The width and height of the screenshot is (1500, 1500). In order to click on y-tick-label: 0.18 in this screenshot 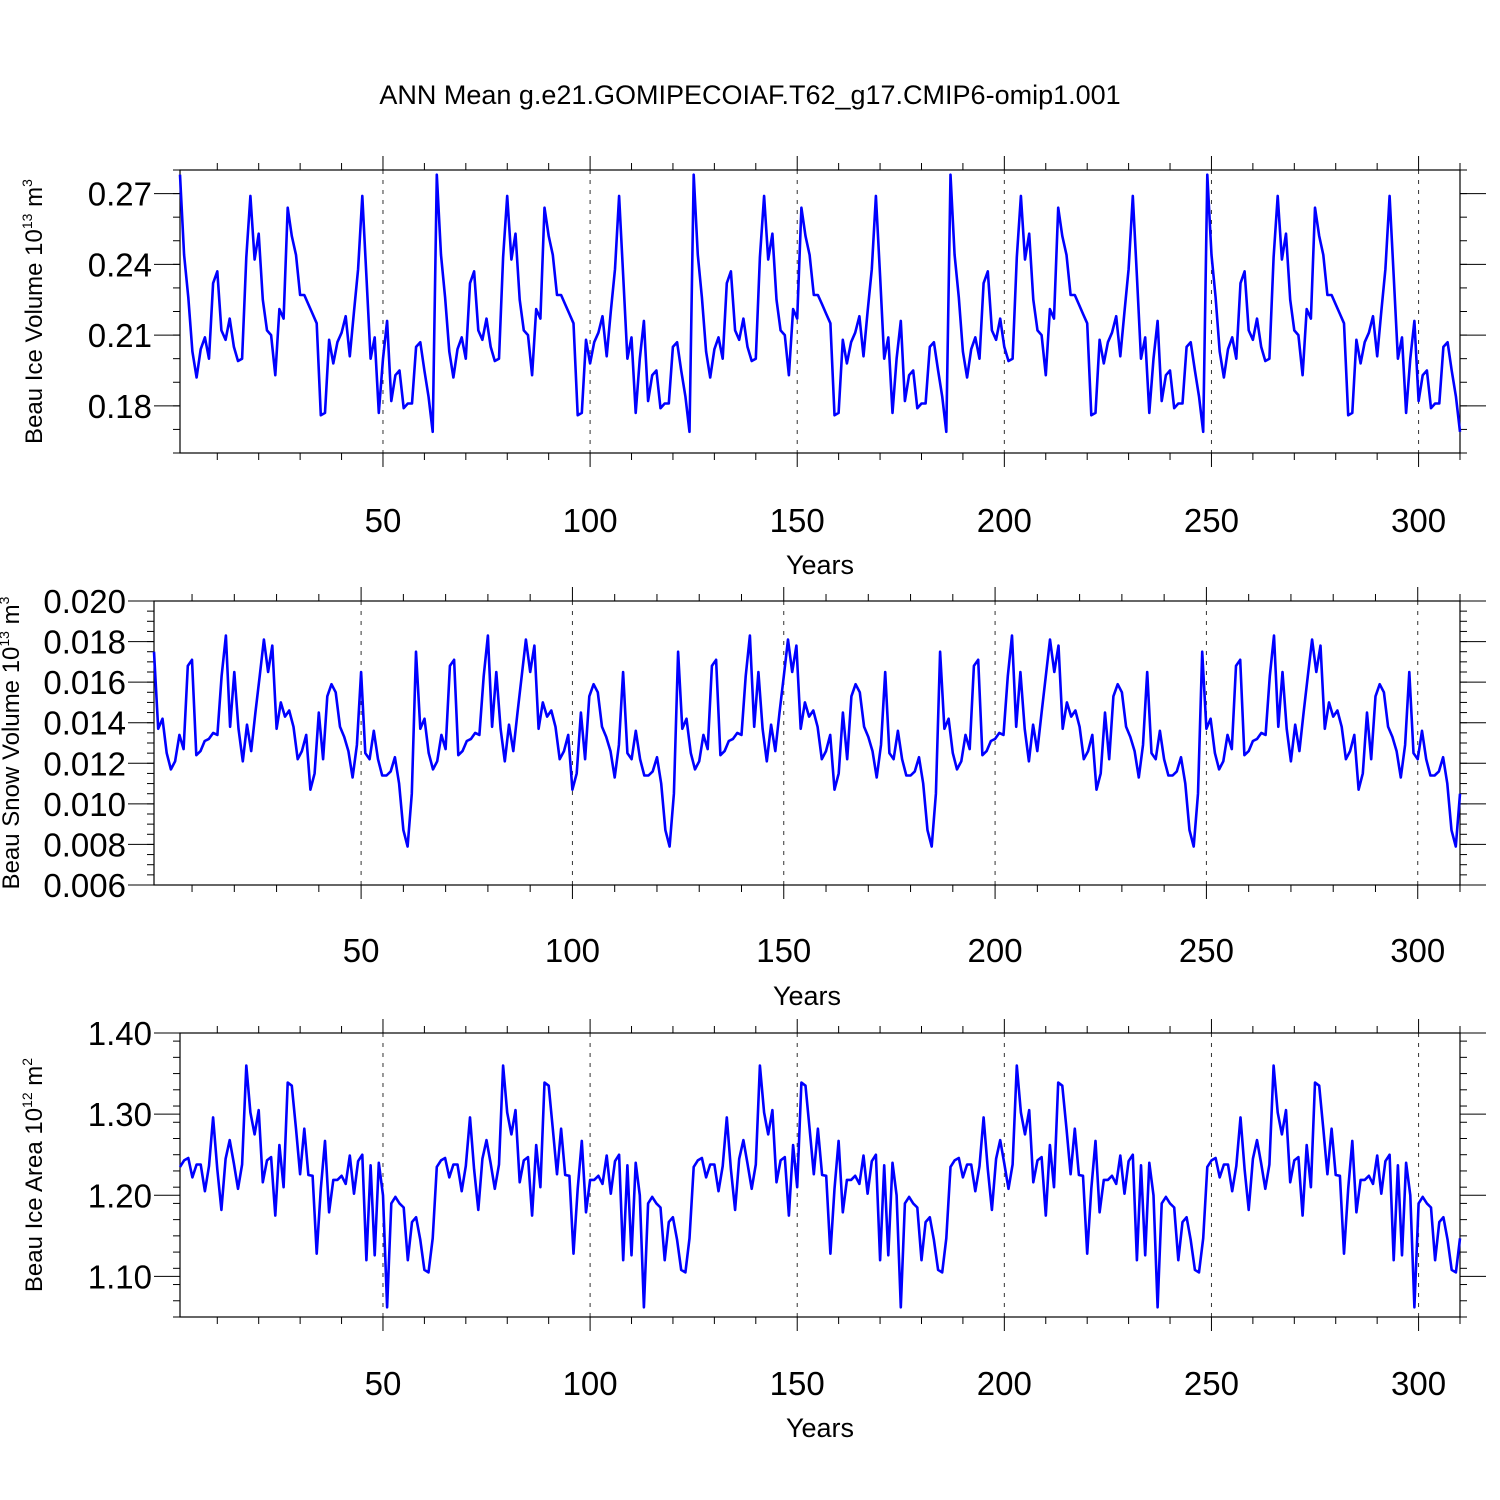, I will do `click(120, 406)`.